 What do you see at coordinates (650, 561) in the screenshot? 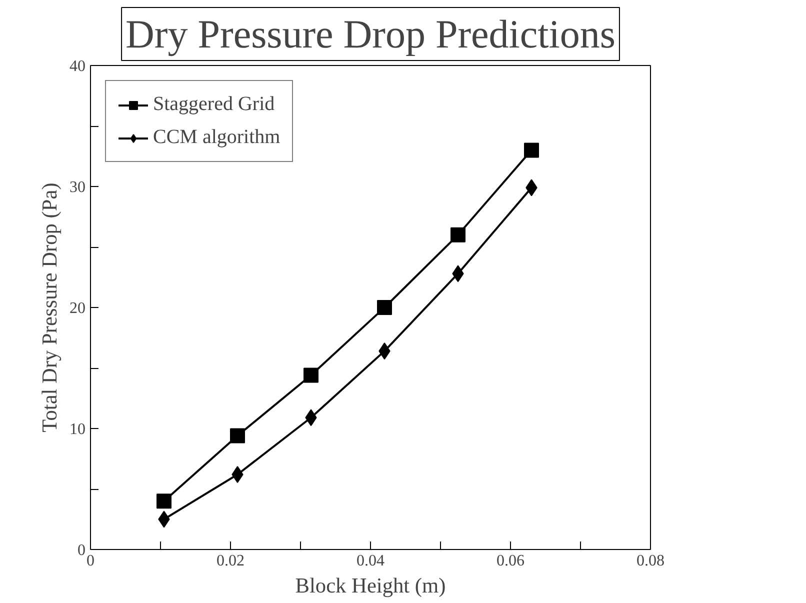
I see `x-tick-label: 0.08` at bounding box center [650, 561].